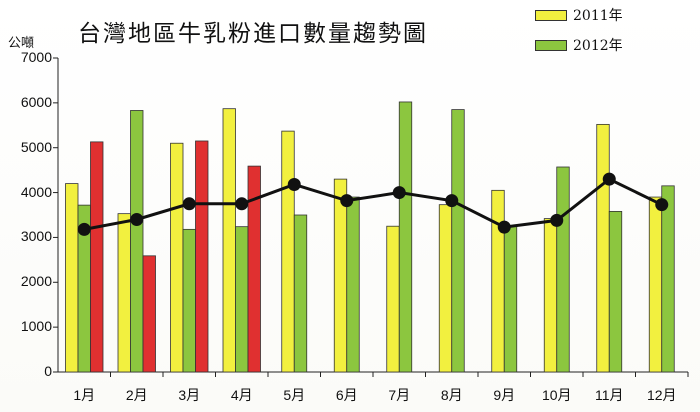 Image resolution: width=700 pixels, height=412 pixels. Describe the element at coordinates (609, 395) in the screenshot. I see `x-tick-label: 11月` at that location.